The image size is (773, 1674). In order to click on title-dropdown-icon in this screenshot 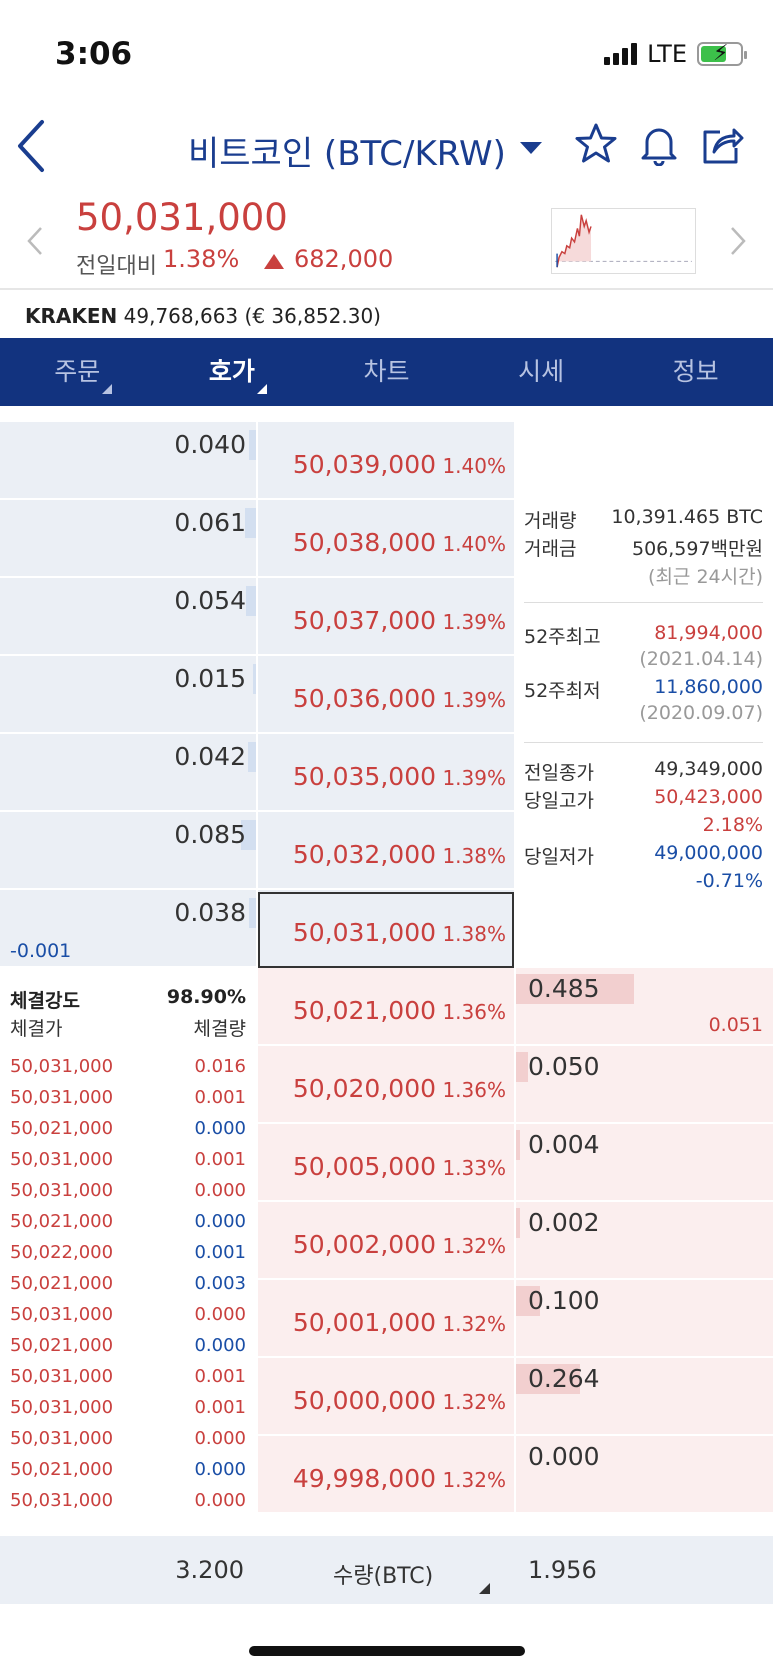, I will do `click(531, 148)`.